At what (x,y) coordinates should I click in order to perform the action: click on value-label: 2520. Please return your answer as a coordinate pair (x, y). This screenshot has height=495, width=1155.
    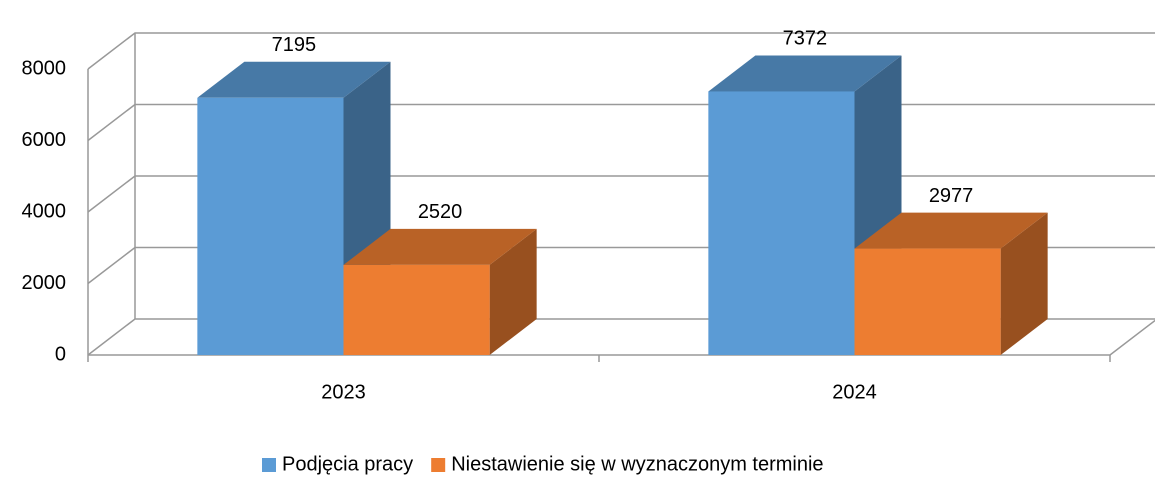
    Looking at the image, I should click on (440, 212).